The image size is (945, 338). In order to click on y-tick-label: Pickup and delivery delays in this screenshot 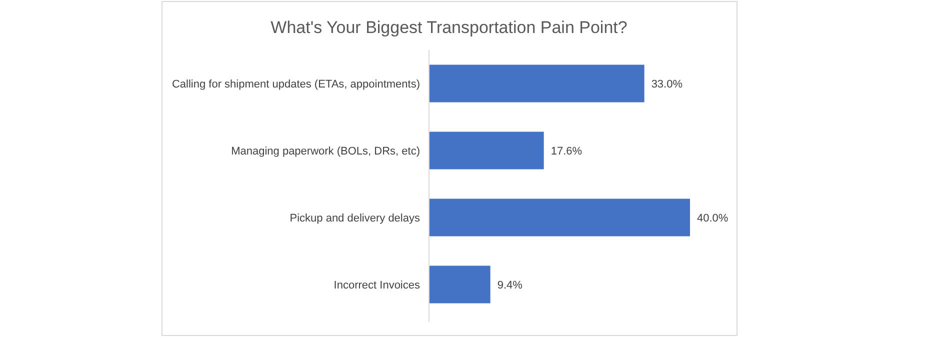, I will do `click(355, 218)`.